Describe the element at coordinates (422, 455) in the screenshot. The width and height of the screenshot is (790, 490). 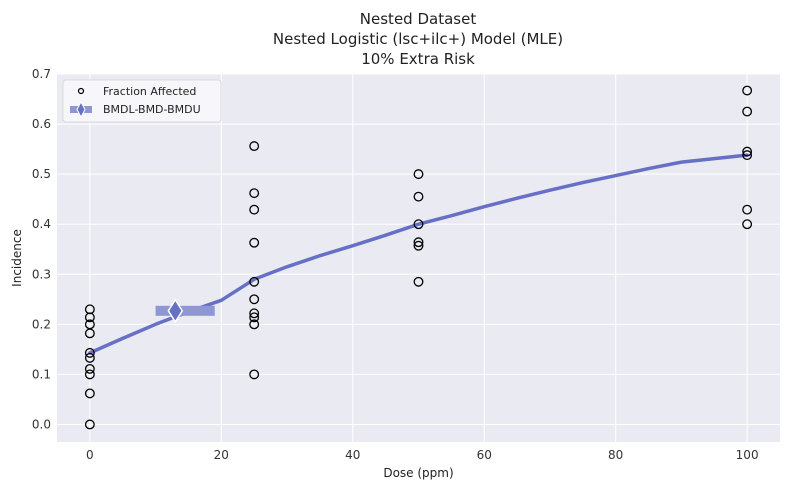
I see `x-axis-ticks: 0 20 40 60 80 100` at that location.